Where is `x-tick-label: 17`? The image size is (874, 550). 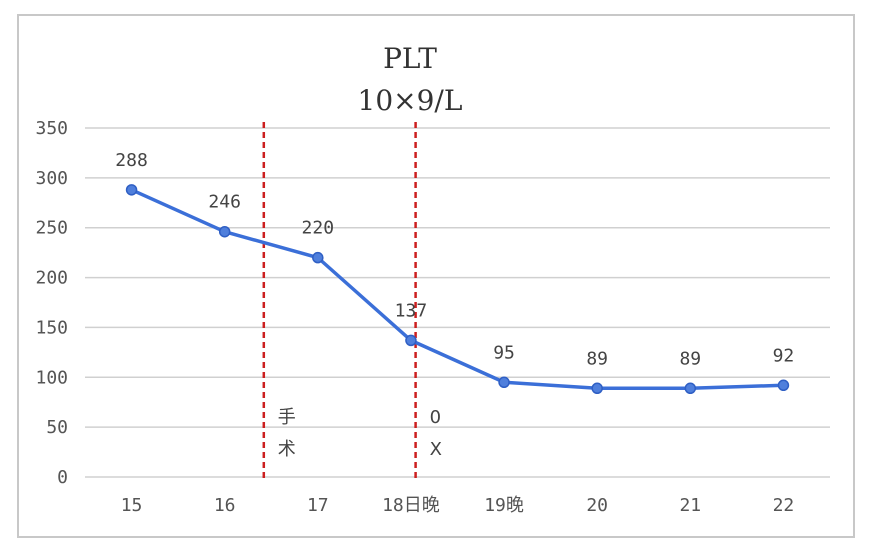 x-tick-label: 17 is located at coordinates (318, 505).